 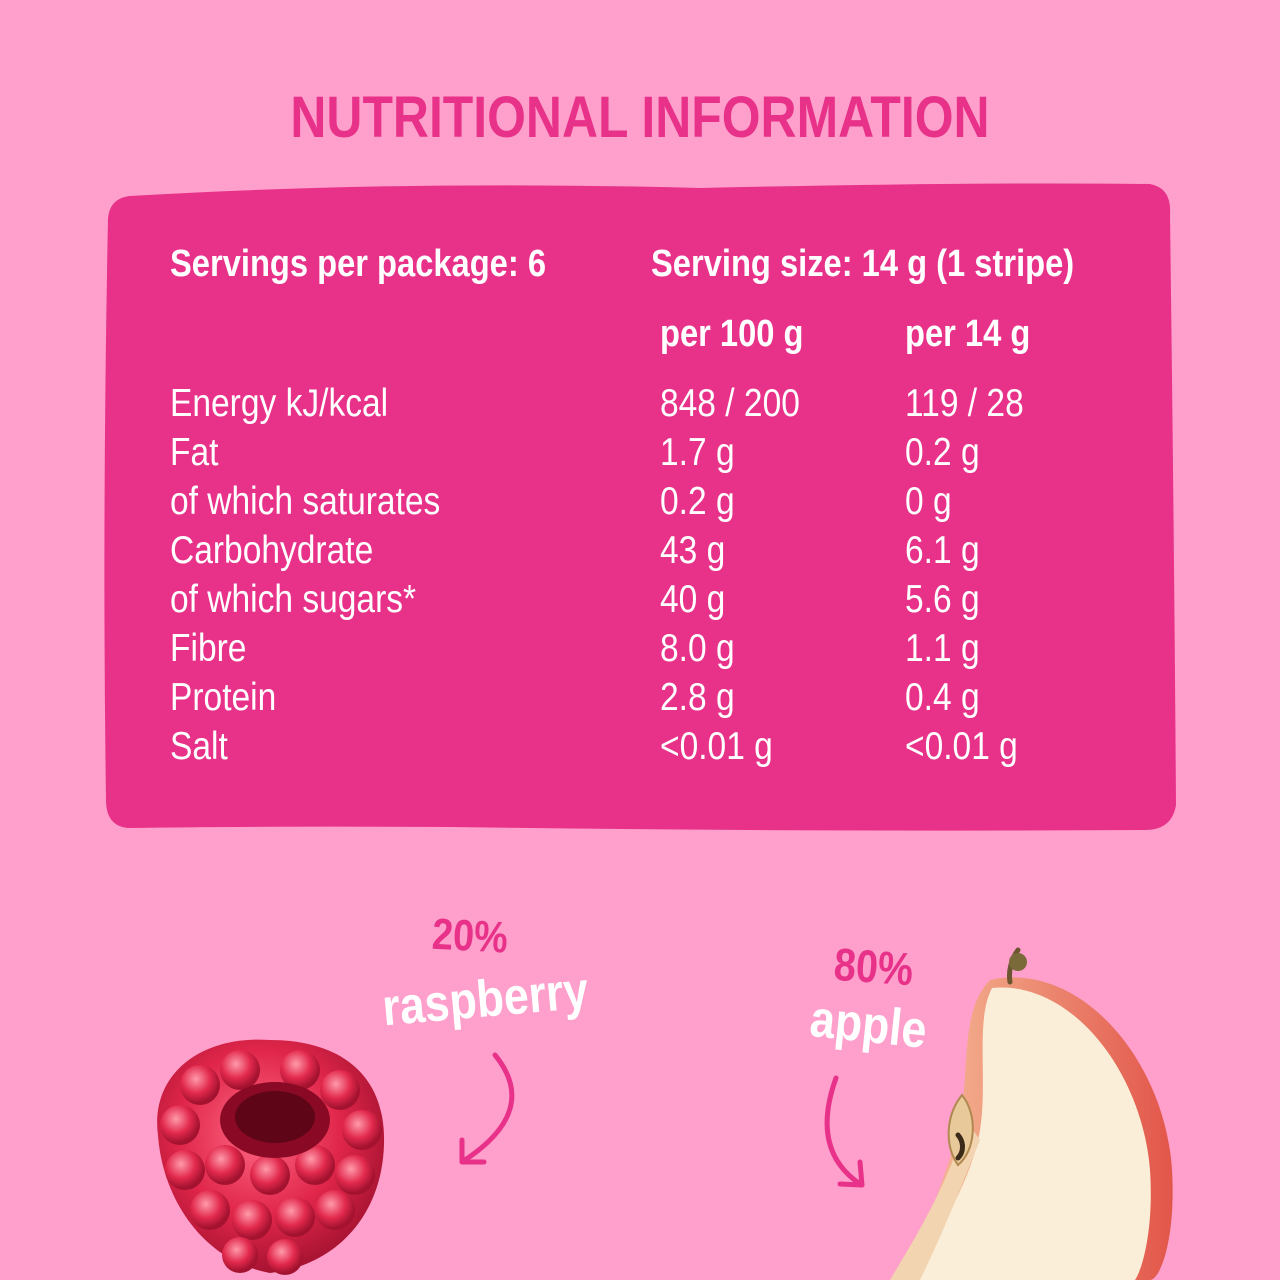 What do you see at coordinates (844, 1131) in the screenshot?
I see `apple-arrow-icon` at bounding box center [844, 1131].